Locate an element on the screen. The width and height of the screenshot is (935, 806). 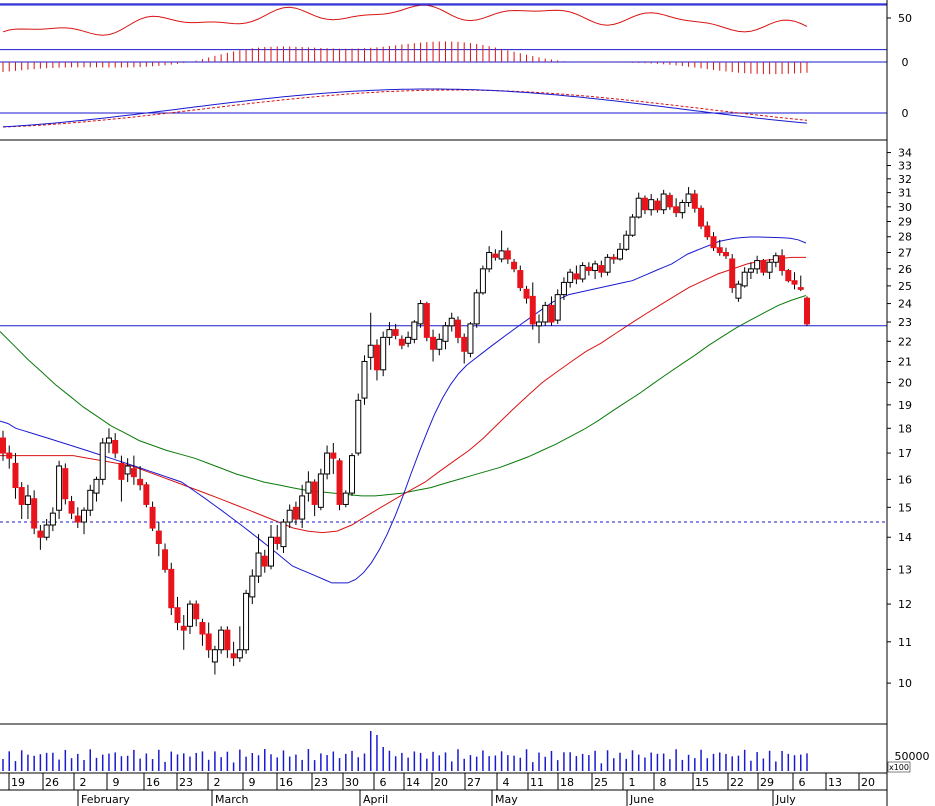
day-label: 8 is located at coordinates (663, 782).